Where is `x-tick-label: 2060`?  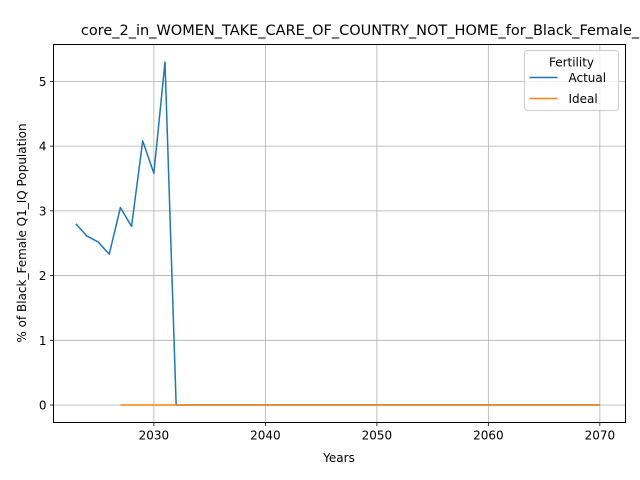
x-tick-label: 2060 is located at coordinates (488, 436).